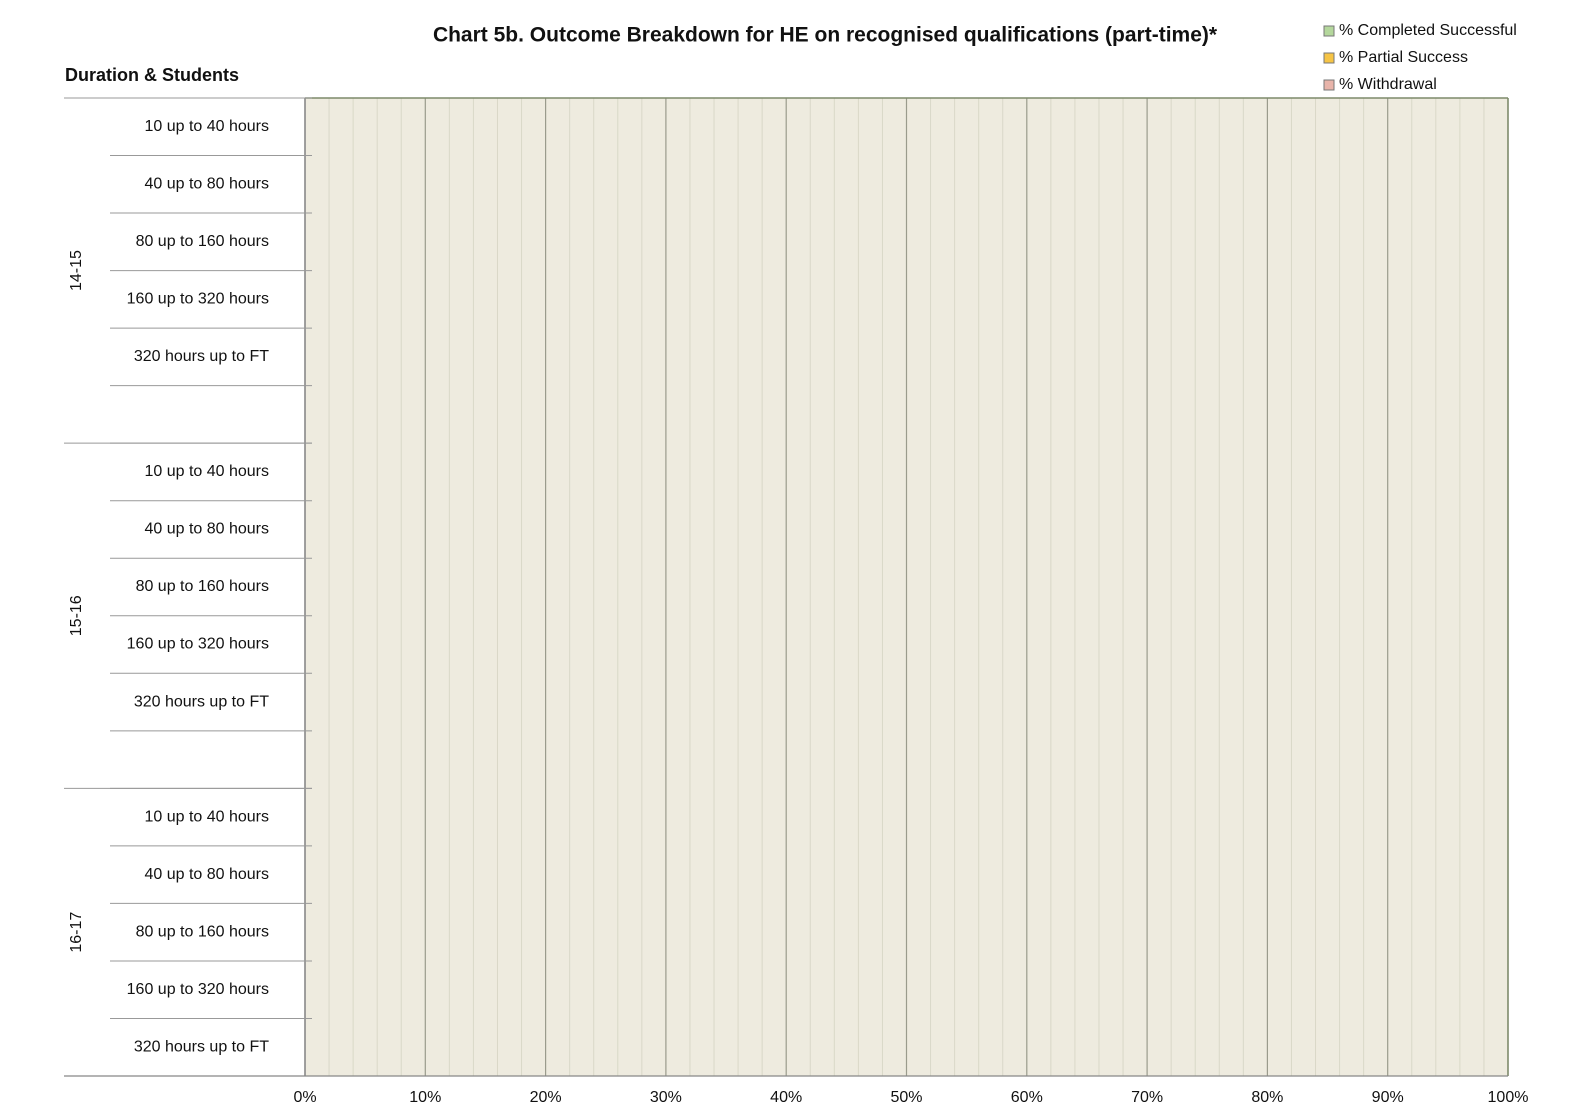 The image size is (1580, 1117). Describe the element at coordinates (76, 932) in the screenshot. I see `group-label: 16-17` at that location.